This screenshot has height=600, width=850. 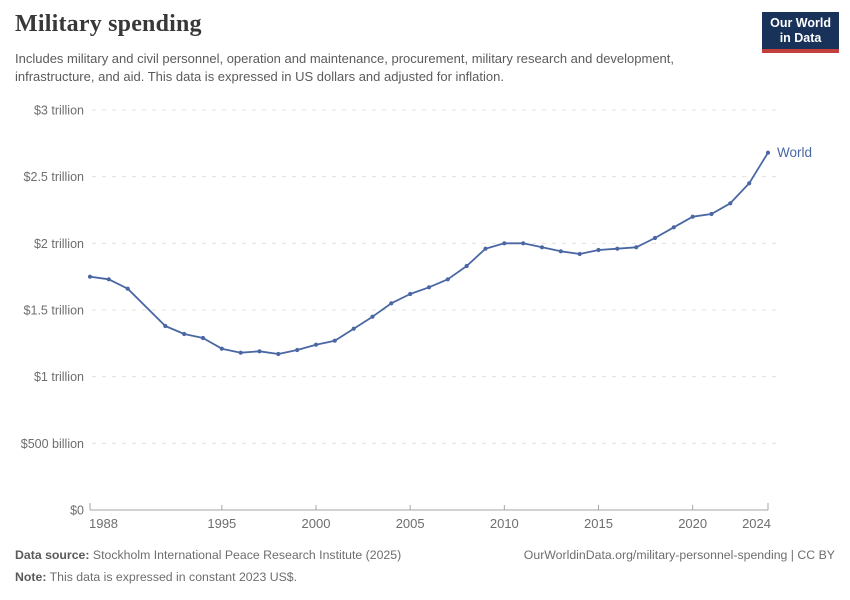 I want to click on y-axis-label: $1.5 trillion, so click(x=54, y=311).